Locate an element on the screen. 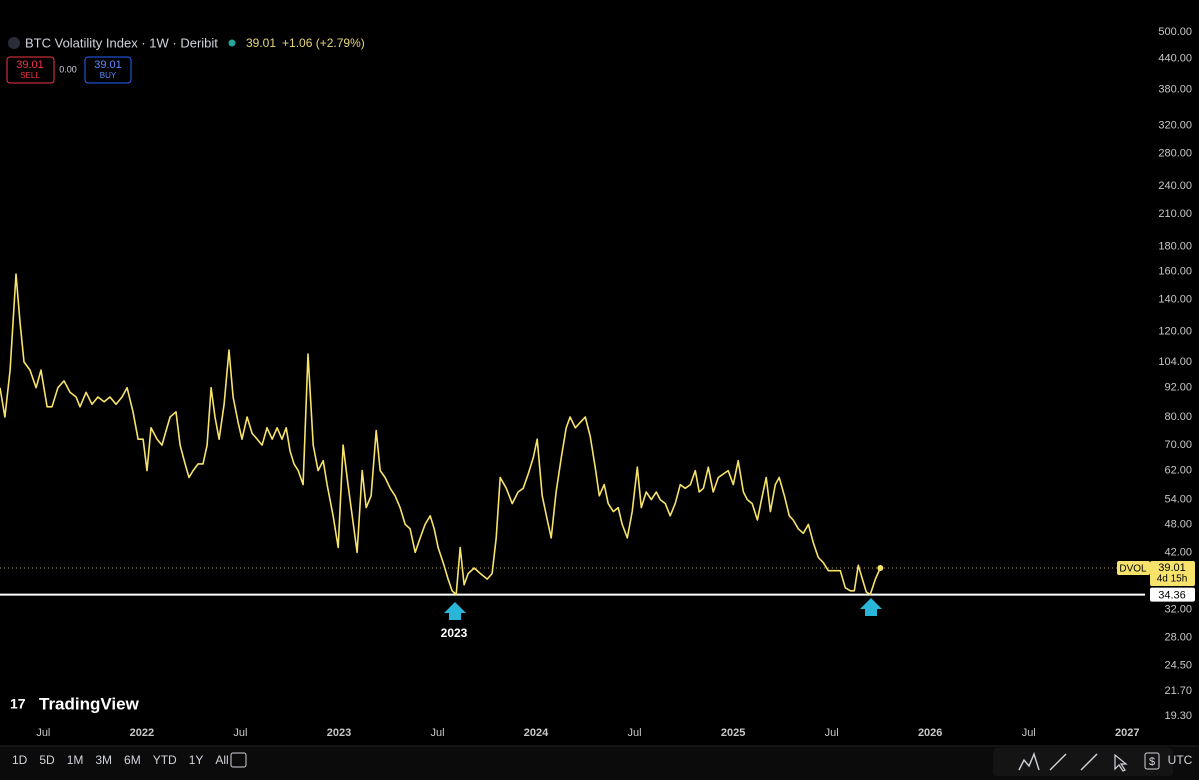  last-point is located at coordinates (880, 567).